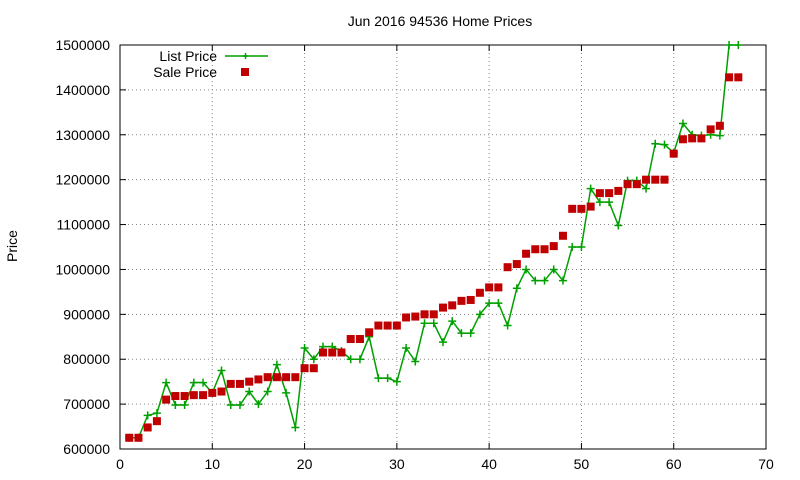 This screenshot has width=800, height=480. I want to click on y-tick-label: 900000, so click(86, 314).